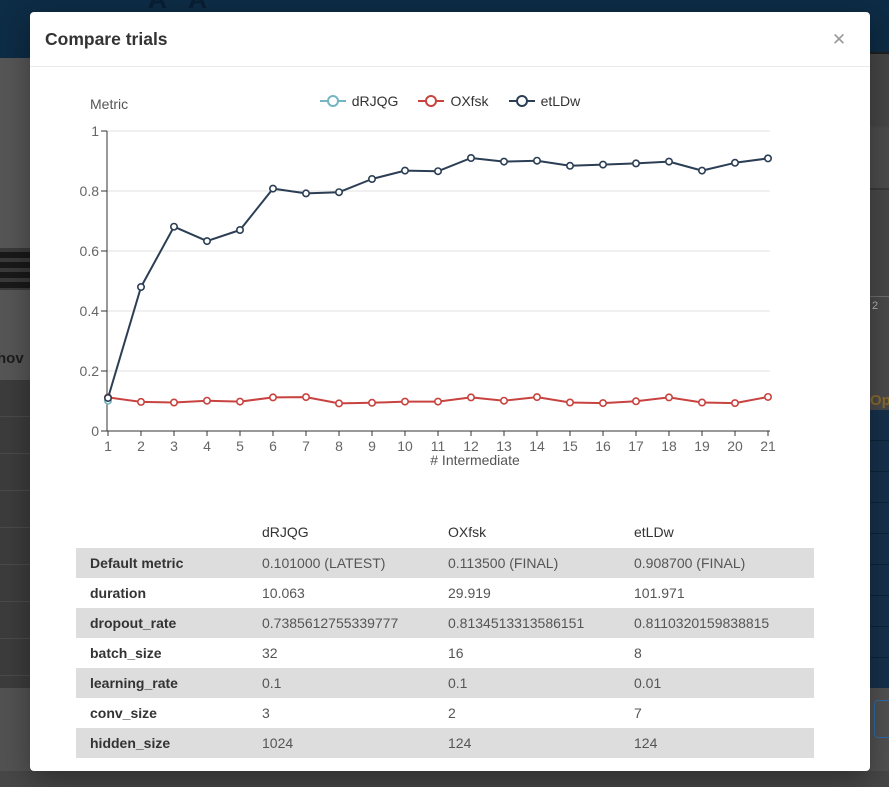 This screenshot has height=787, width=889. What do you see at coordinates (208, 6) in the screenshot?
I see `page-logo: A A` at bounding box center [208, 6].